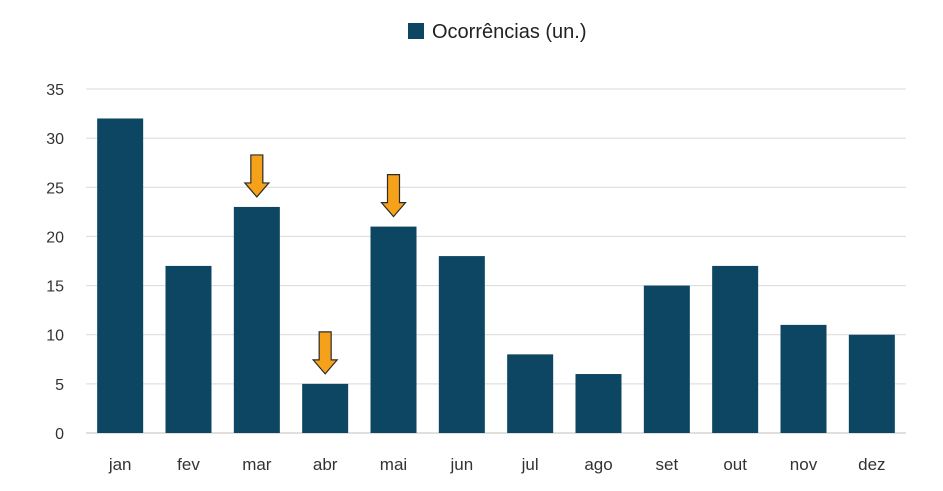 This screenshot has width=943, height=491. Describe the element at coordinates (325, 264) in the screenshot. I see `annotation-arrows` at that location.